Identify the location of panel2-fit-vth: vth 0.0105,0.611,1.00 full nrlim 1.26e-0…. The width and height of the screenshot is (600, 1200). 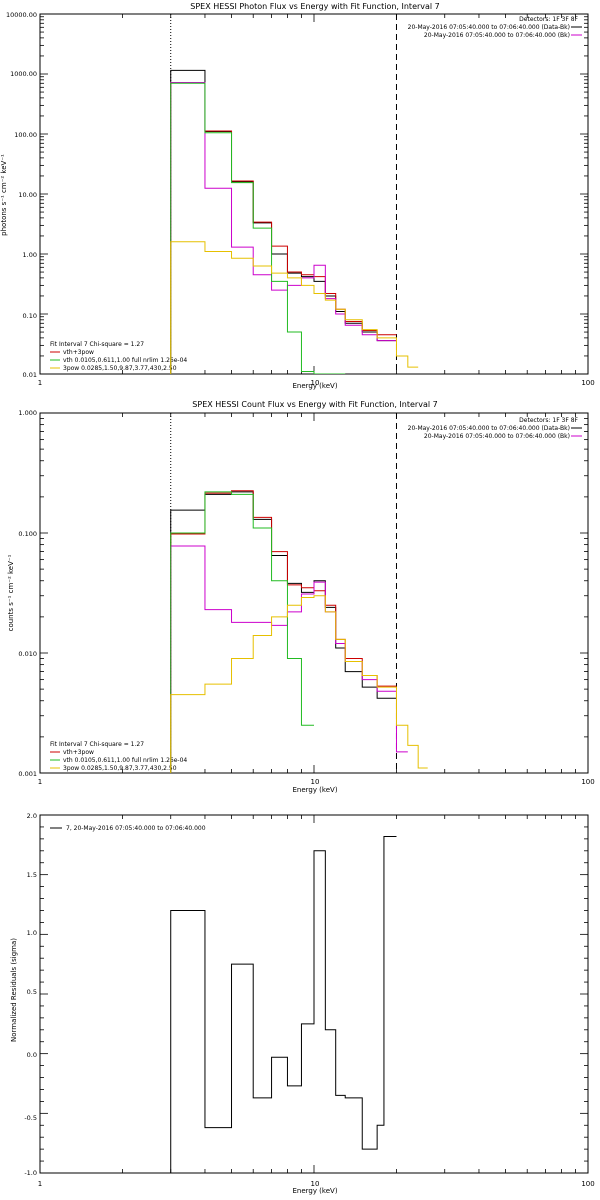
(125, 760).